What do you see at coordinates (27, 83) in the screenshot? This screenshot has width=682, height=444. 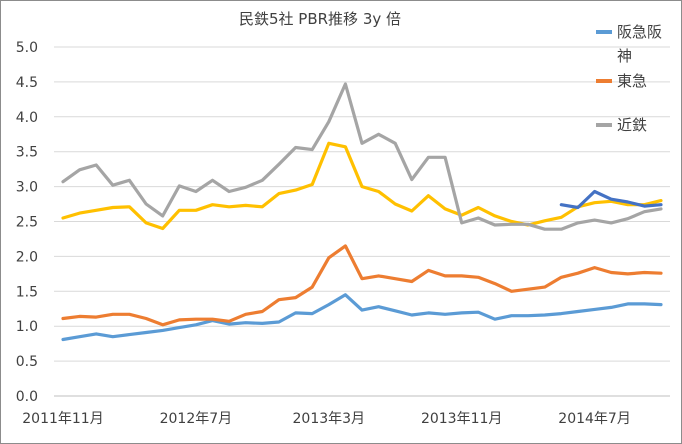 I see `y-tick-label: 4.5` at bounding box center [27, 83].